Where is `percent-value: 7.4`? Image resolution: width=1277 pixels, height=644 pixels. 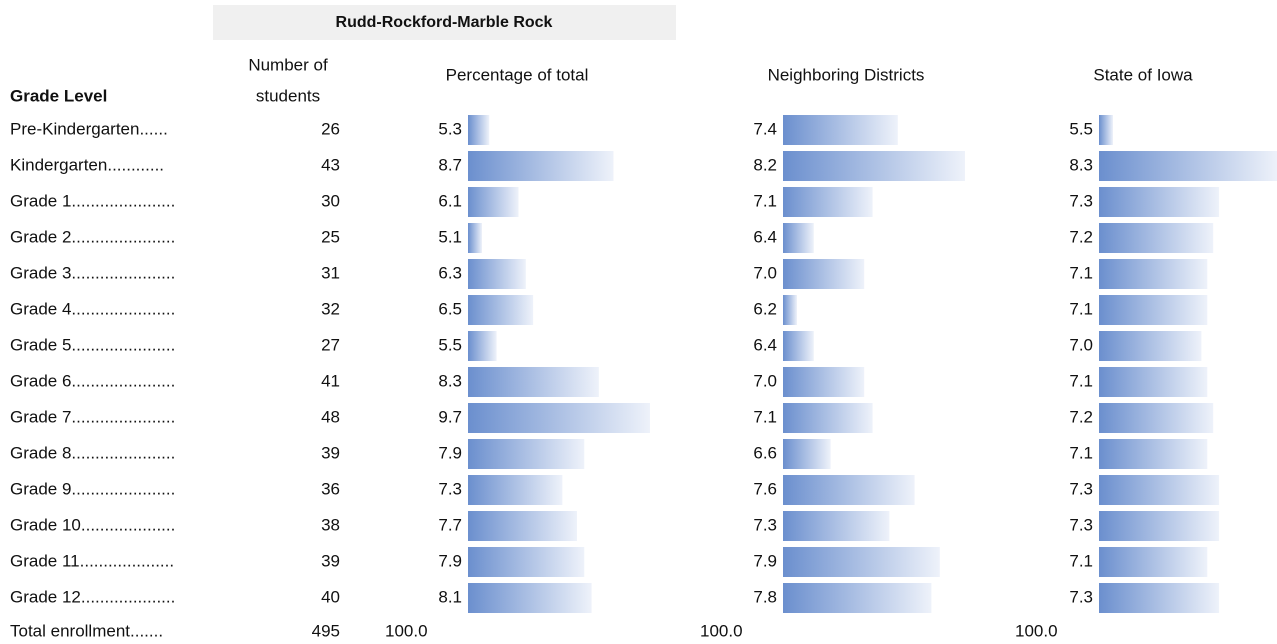
percent-value: 7.4 is located at coordinates (765, 128).